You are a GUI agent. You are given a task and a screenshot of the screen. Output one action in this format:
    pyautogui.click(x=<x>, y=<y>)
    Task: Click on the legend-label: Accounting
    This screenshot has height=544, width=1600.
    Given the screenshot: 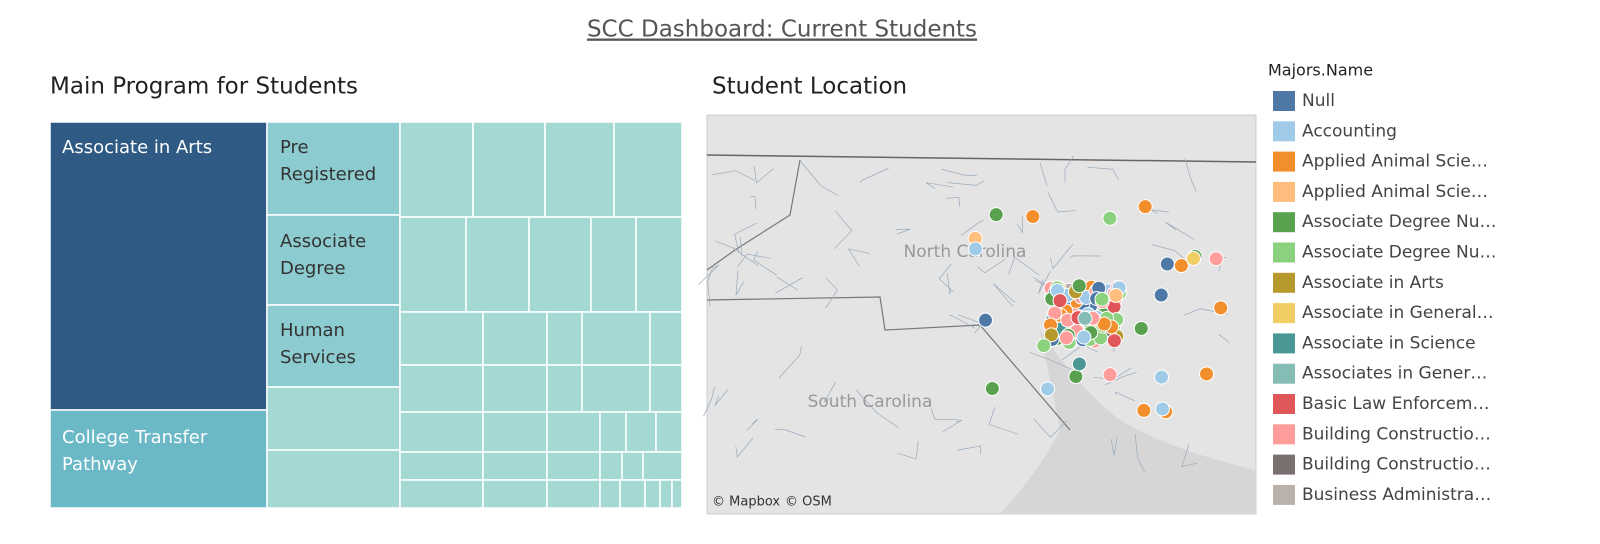 What is the action you would take?
    pyautogui.click(x=1349, y=131)
    